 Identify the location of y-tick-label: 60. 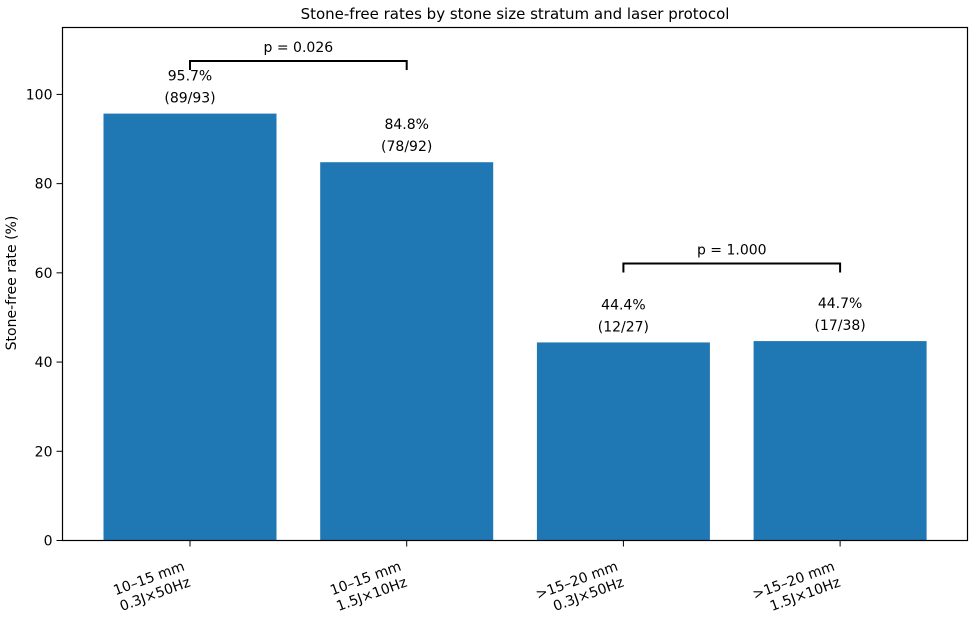
(44, 274).